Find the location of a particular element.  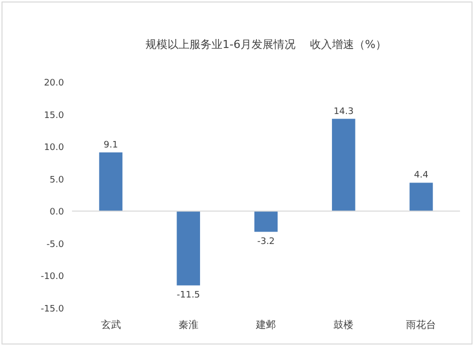

y-tick-label: 5.0 is located at coordinates (57, 180).